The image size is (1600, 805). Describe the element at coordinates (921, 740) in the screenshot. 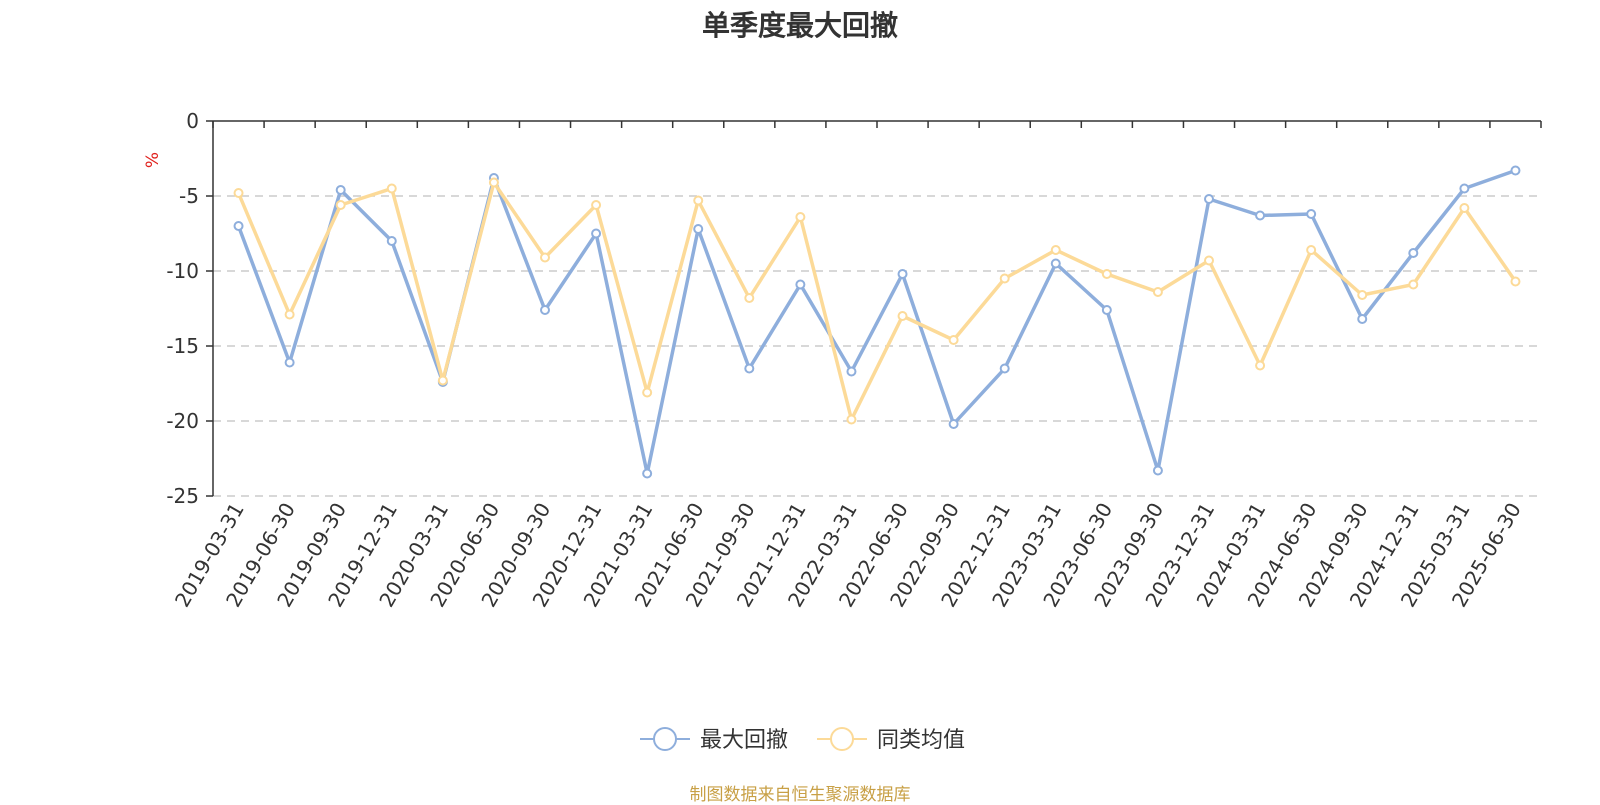

I see `legend-label: 同类均值` at that location.